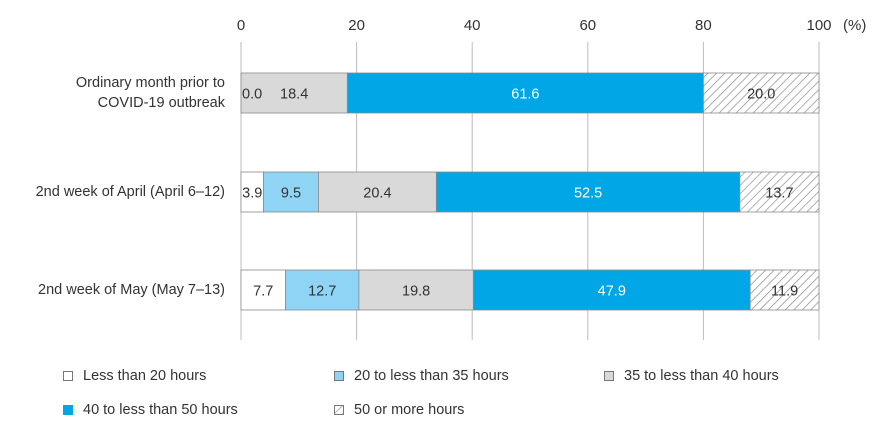  Describe the element at coordinates (161, 103) in the screenshot. I see `category-label-line: COVID-19 outbreak` at that location.